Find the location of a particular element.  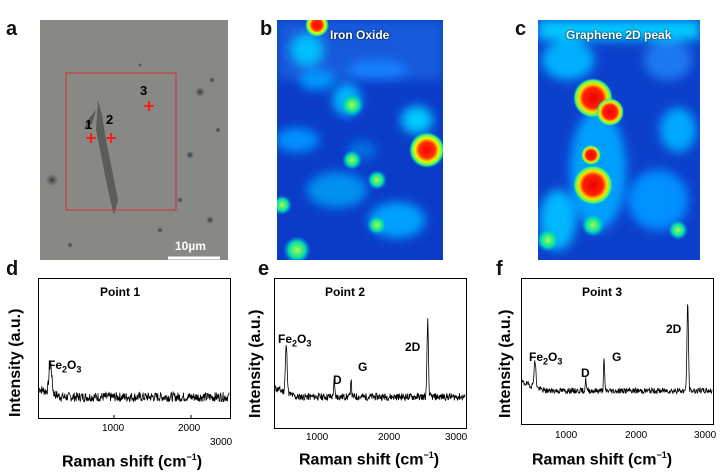

tick-1000-f: 1000 is located at coordinates (566, 435).